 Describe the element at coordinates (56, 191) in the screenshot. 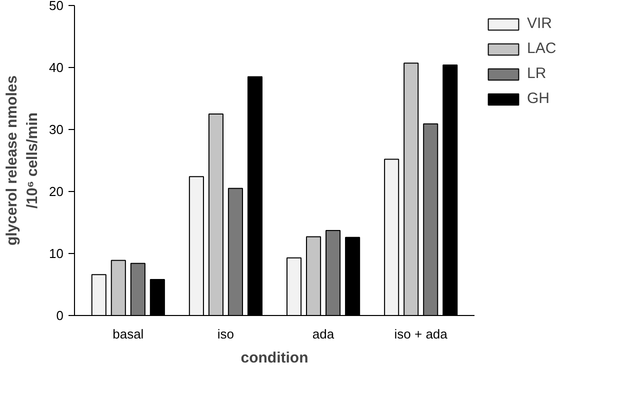

I see `y-tick-label: 20` at that location.